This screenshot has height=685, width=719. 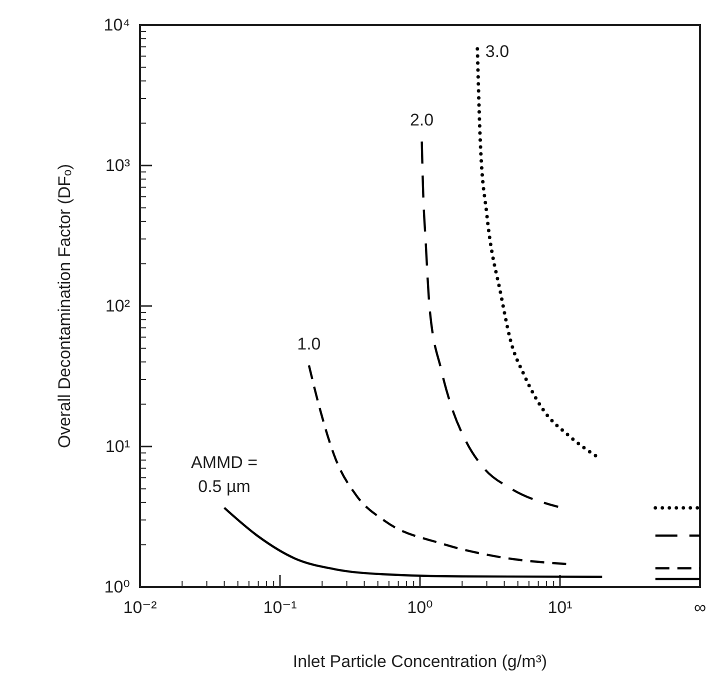 What do you see at coordinates (64, 306) in the screenshot?
I see `y-axis-title: Overall Decontamination Factor (DFₒ)` at bounding box center [64, 306].